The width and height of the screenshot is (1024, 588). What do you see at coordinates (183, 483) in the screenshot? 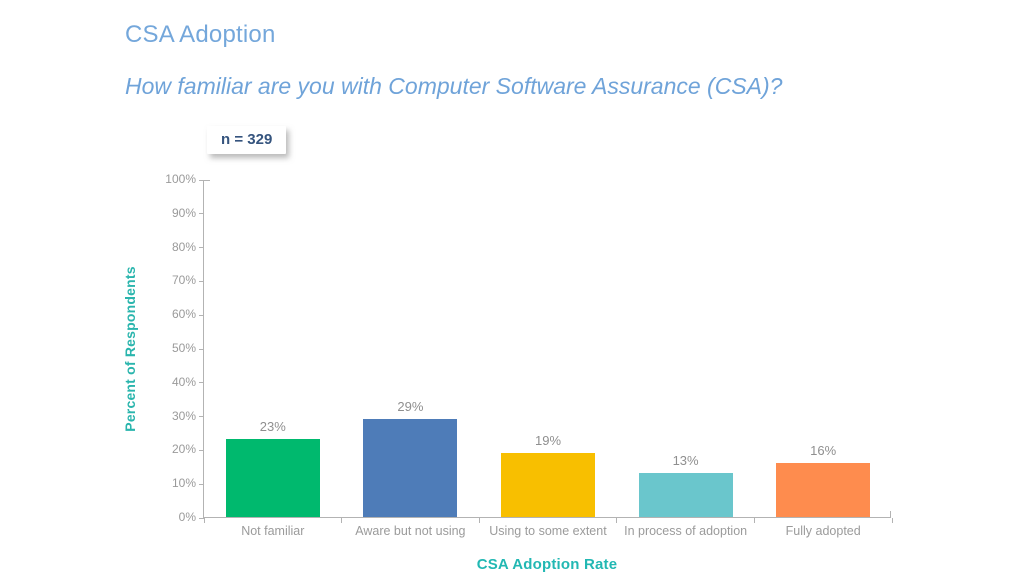
I see `y-tick-label: 10%` at bounding box center [183, 483].